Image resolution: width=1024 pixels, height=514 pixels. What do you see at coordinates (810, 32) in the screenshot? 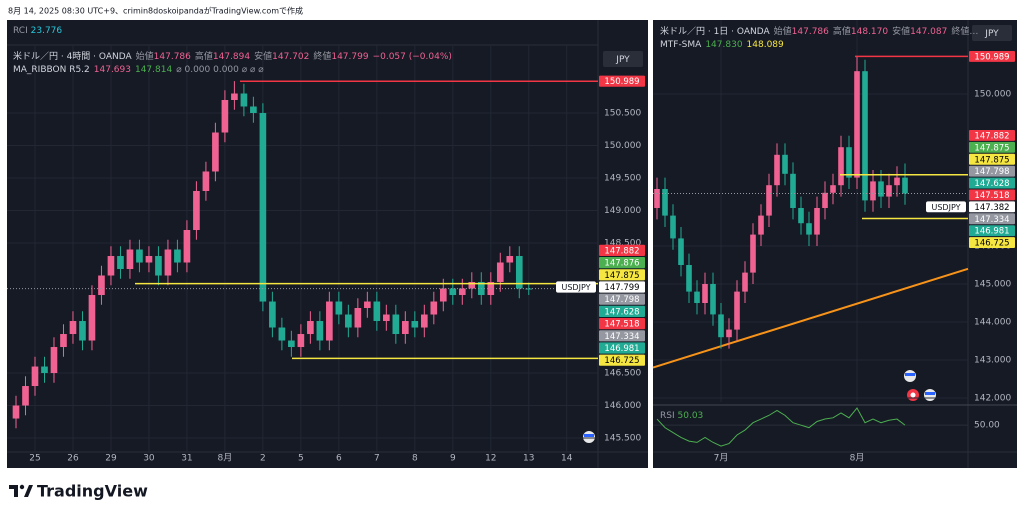
I see `ohlc-value: 147.786` at bounding box center [810, 32].